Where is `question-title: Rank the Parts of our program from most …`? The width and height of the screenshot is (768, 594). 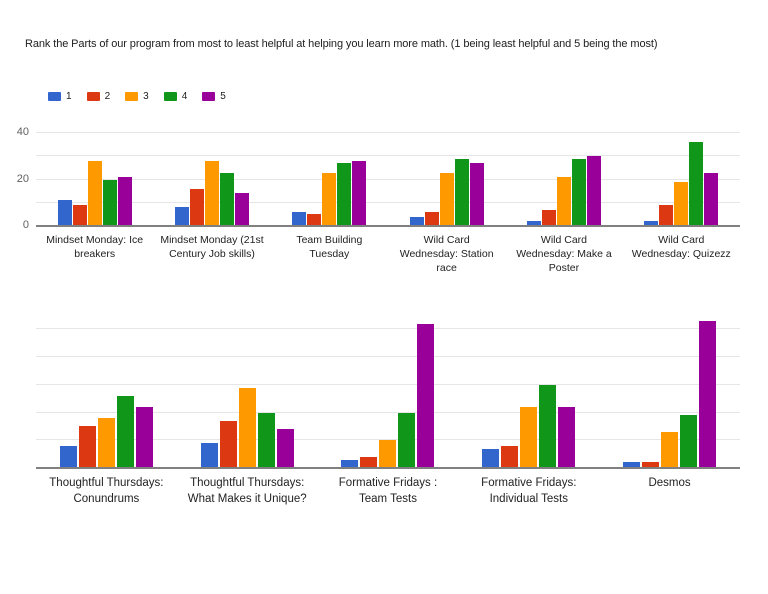 question-title: Rank the Parts of our program from most … is located at coordinates (341, 44).